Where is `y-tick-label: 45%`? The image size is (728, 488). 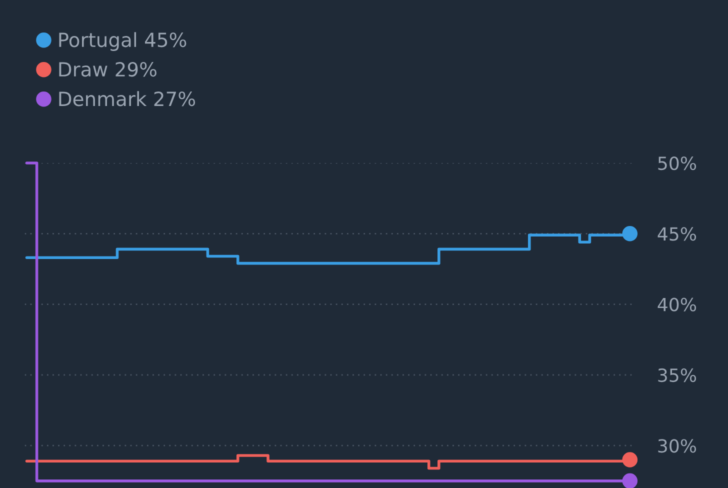 y-tick-label: 45% is located at coordinates (677, 234).